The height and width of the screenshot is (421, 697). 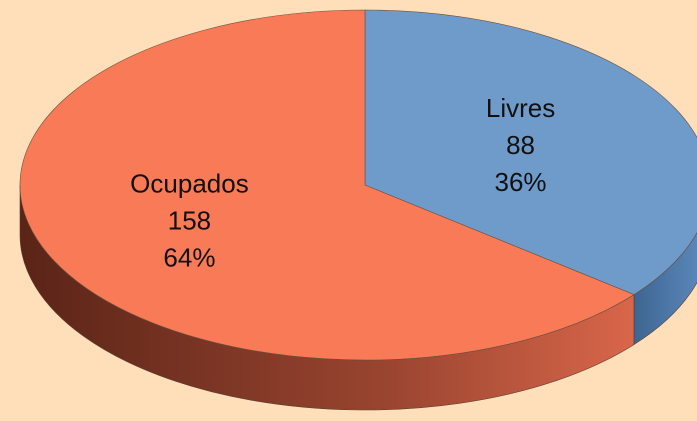 I want to click on slice-percent: 64%, so click(x=189, y=258).